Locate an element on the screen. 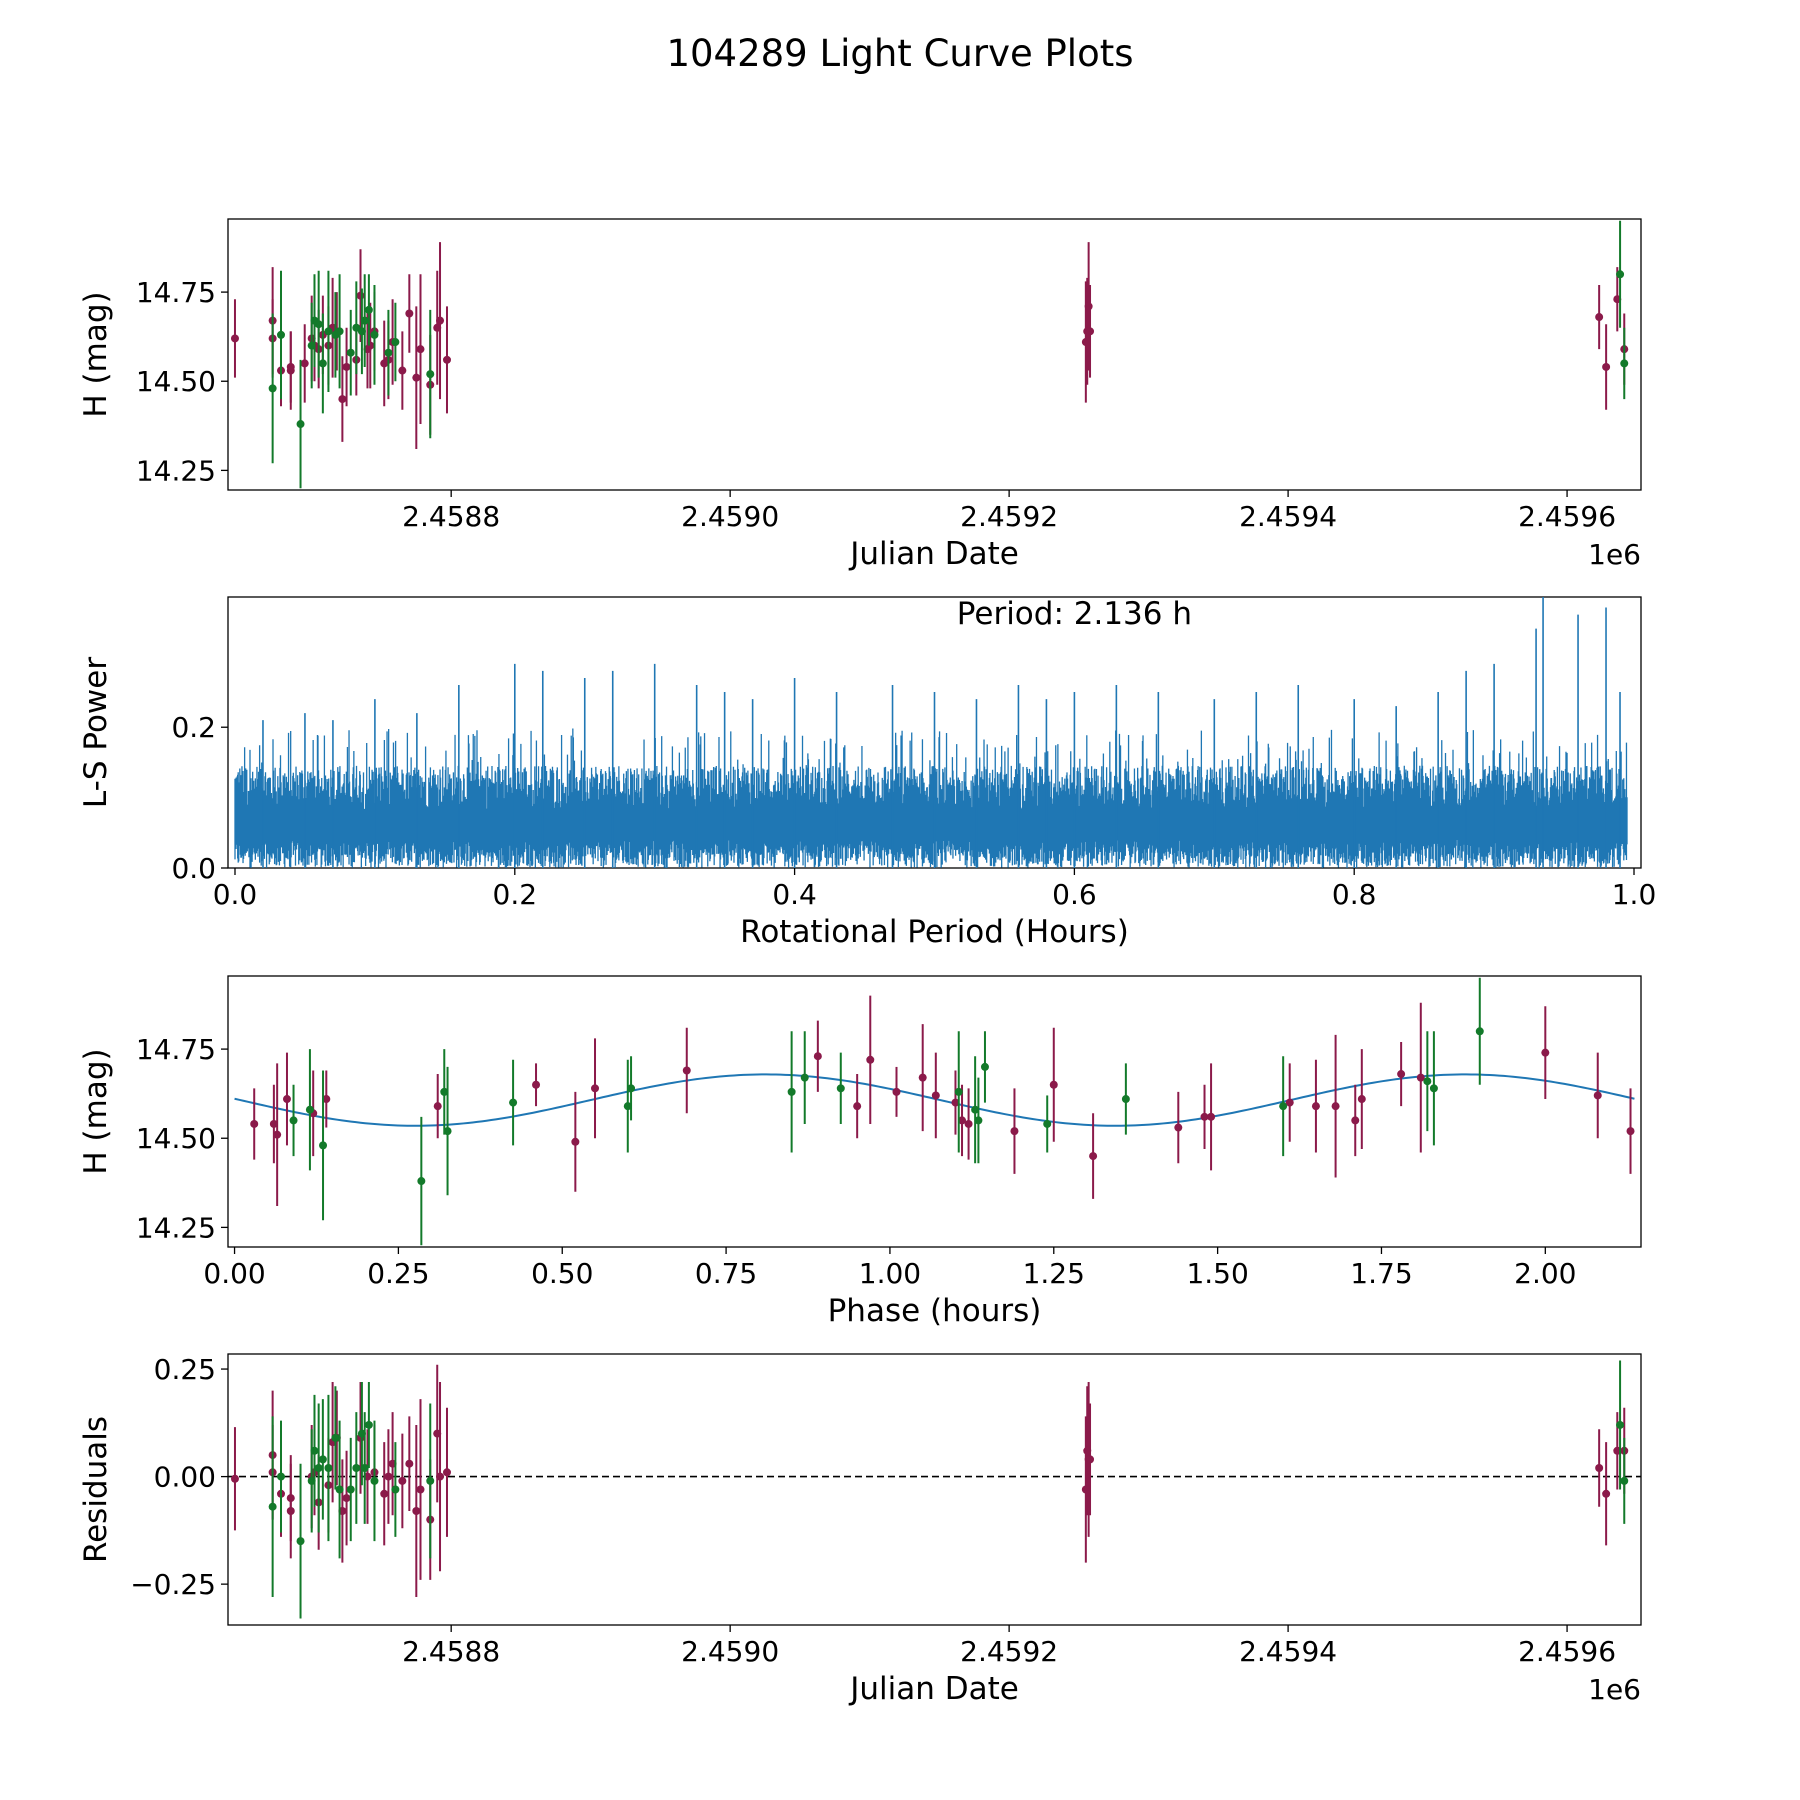 The width and height of the screenshot is (1800, 1800). residuals-ylabel: Residuals is located at coordinates (96, 1489).